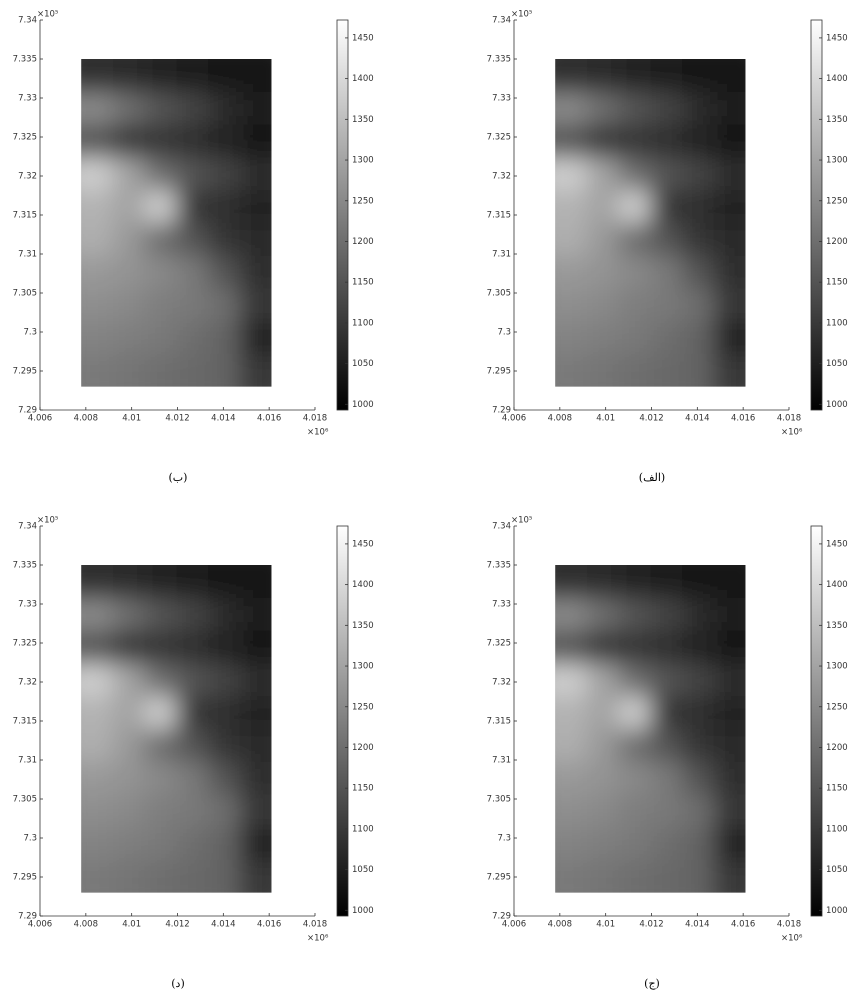 This screenshot has width=848, height=992. I want to click on colorbar-tick-label: 1000, so click(837, 911).